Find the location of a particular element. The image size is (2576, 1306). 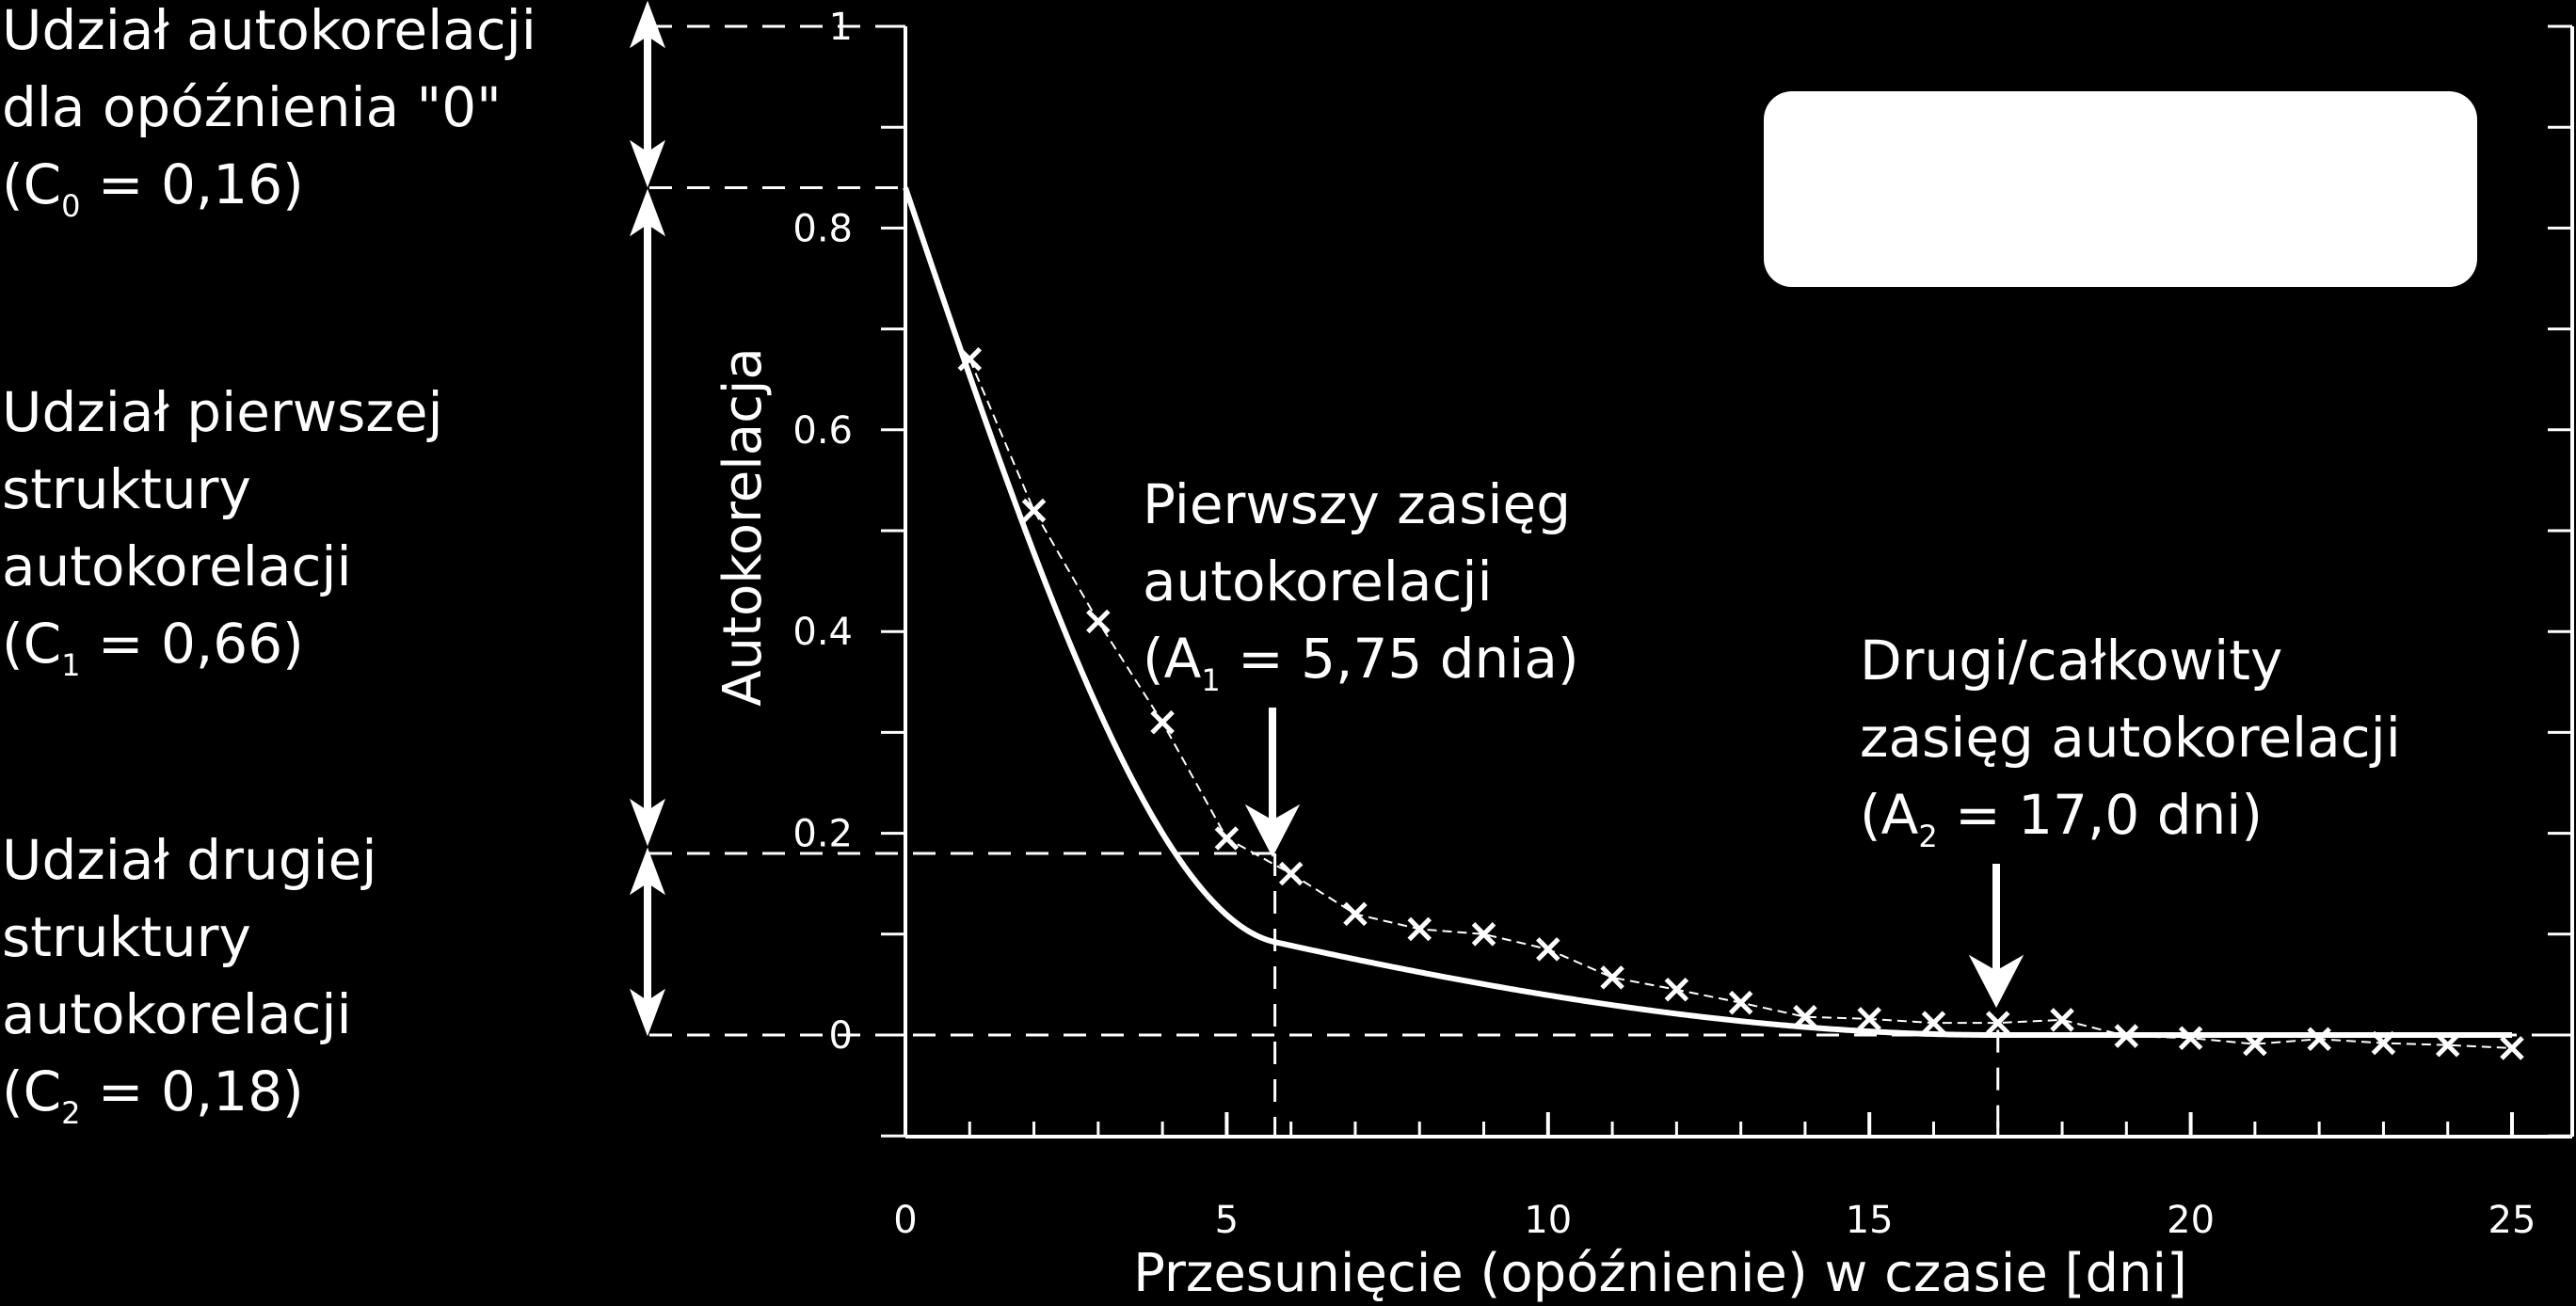

y-tick-label: 0.4 is located at coordinates (822, 632).